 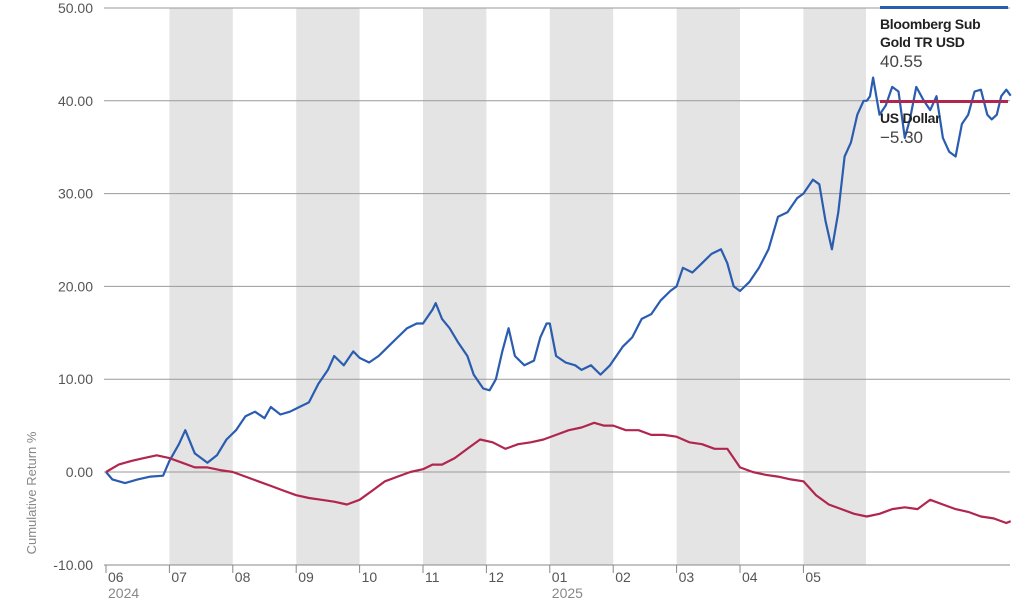 What do you see at coordinates (944, 101) in the screenshot?
I see `legend-swatch-usd` at bounding box center [944, 101].